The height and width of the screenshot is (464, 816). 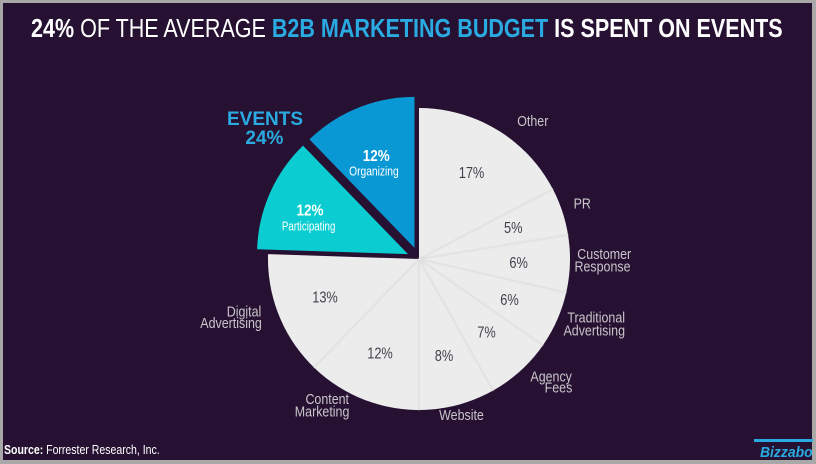 What do you see at coordinates (309, 226) in the screenshot?
I see `svg-text: Participating` at bounding box center [309, 226].